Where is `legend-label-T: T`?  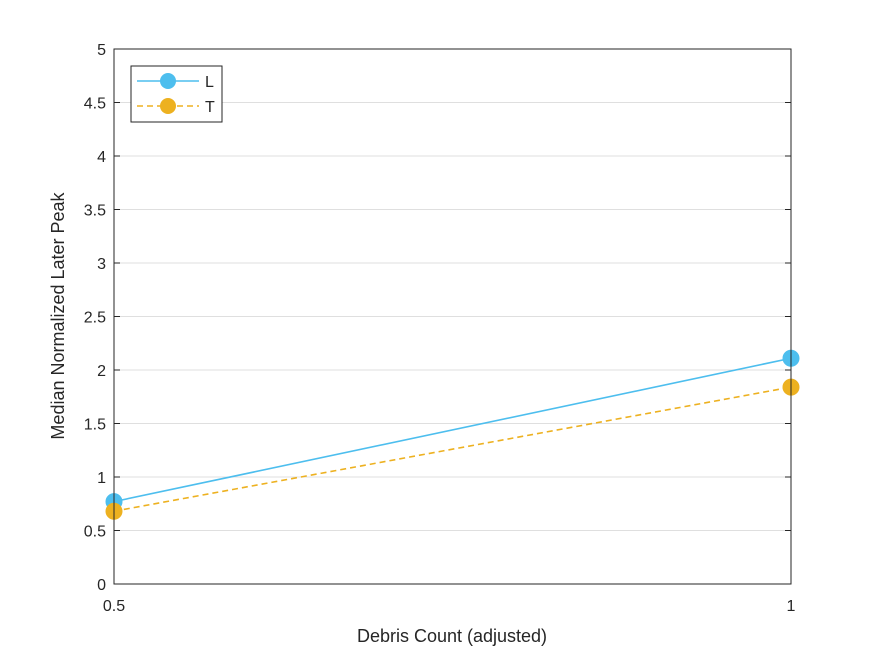 legend-label-T: T is located at coordinates (210, 107).